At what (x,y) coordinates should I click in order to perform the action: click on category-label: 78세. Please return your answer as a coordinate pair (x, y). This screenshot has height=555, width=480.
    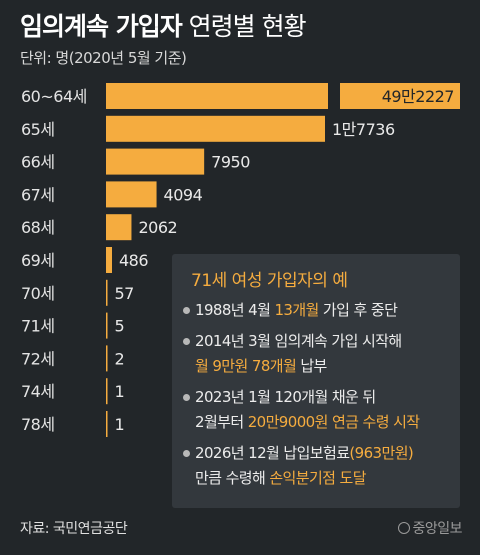
    Looking at the image, I should click on (38, 424).